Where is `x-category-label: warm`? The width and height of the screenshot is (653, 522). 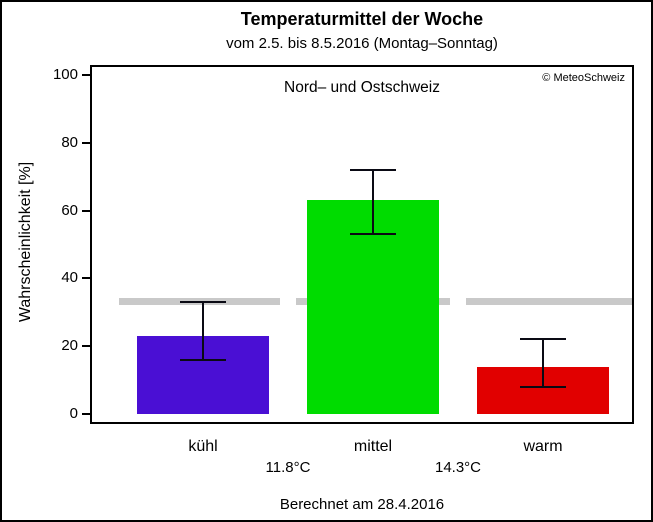 x-category-label: warm is located at coordinates (543, 446).